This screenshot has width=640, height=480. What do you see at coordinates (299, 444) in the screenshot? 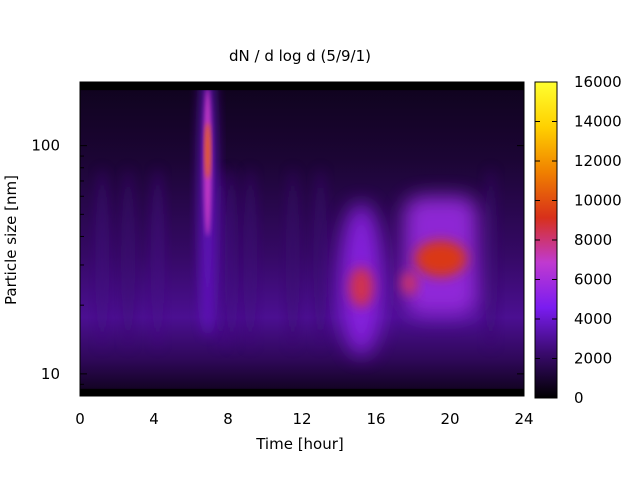
I see `x-axis-label: Time [hour]` at bounding box center [299, 444].